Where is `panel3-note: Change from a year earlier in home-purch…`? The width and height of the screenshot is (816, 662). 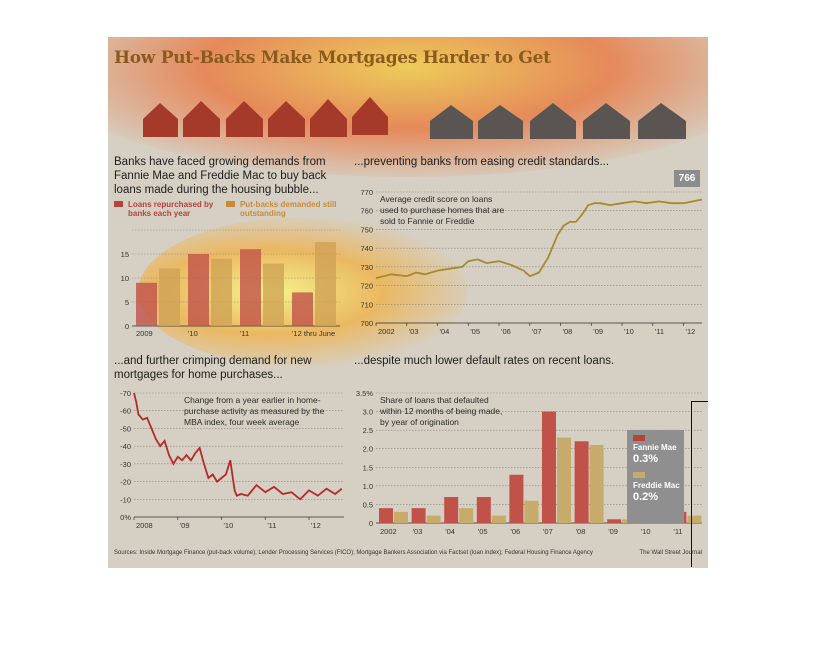 panel3-note: Change from a year earlier in home-purch… is located at coordinates (254, 411).